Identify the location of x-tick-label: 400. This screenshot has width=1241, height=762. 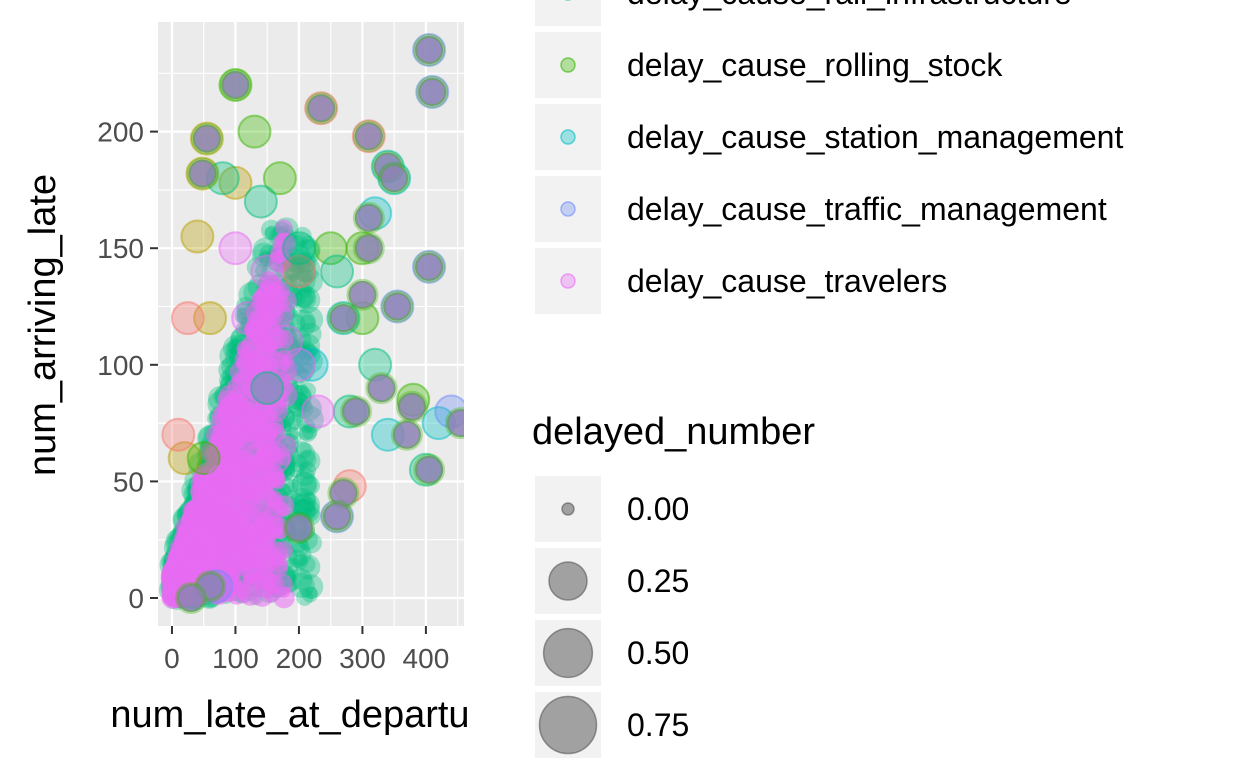
(426, 658).